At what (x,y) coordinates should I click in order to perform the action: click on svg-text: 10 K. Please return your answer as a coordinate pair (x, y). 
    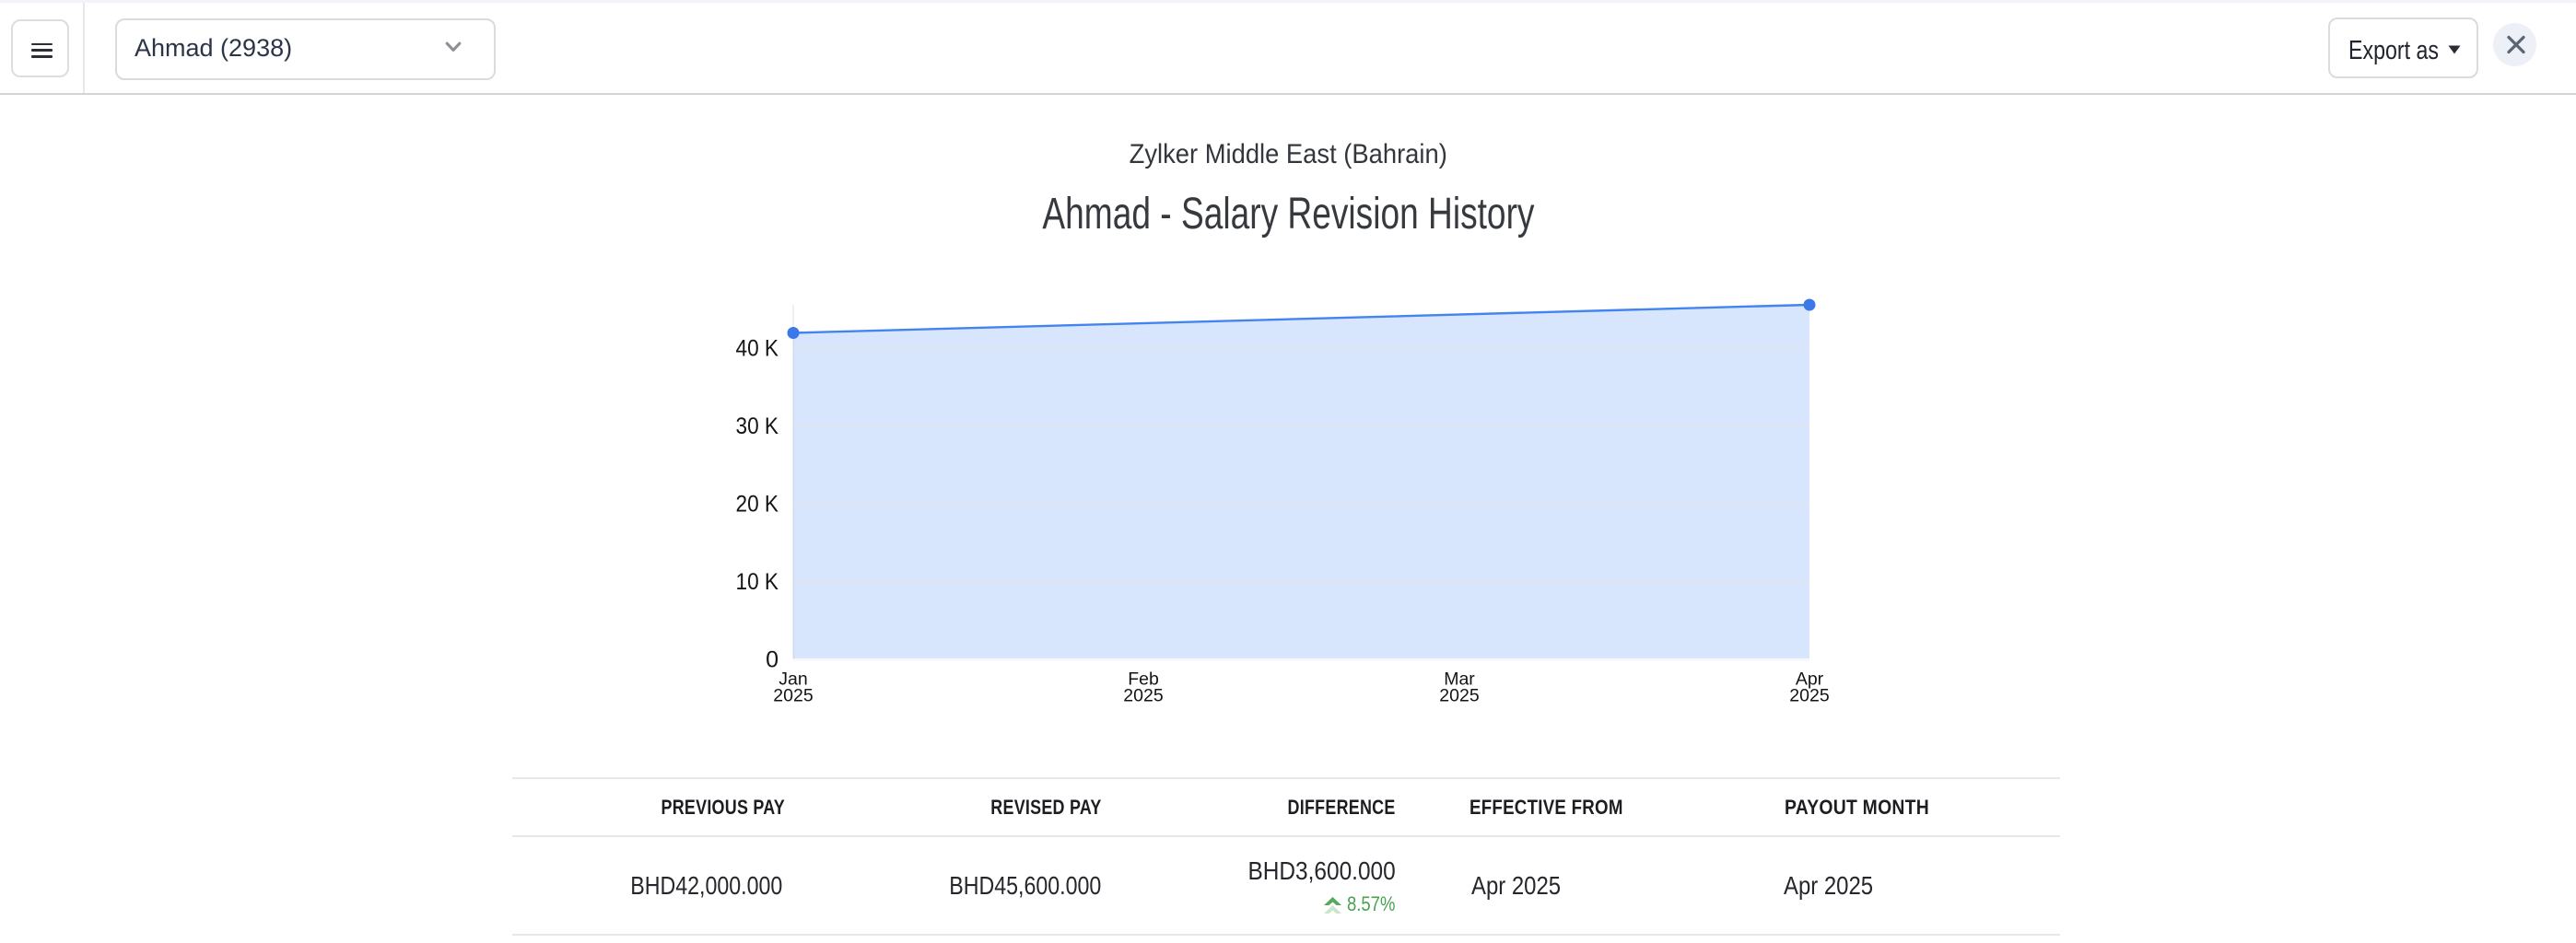
    Looking at the image, I should click on (757, 582).